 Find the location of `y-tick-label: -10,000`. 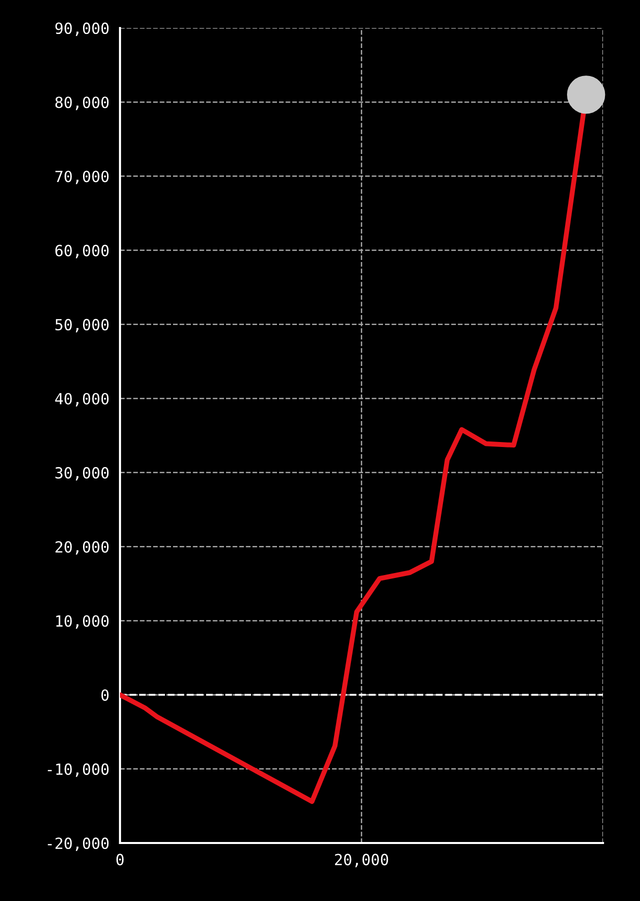

y-tick-label: -10,000 is located at coordinates (78, 770).